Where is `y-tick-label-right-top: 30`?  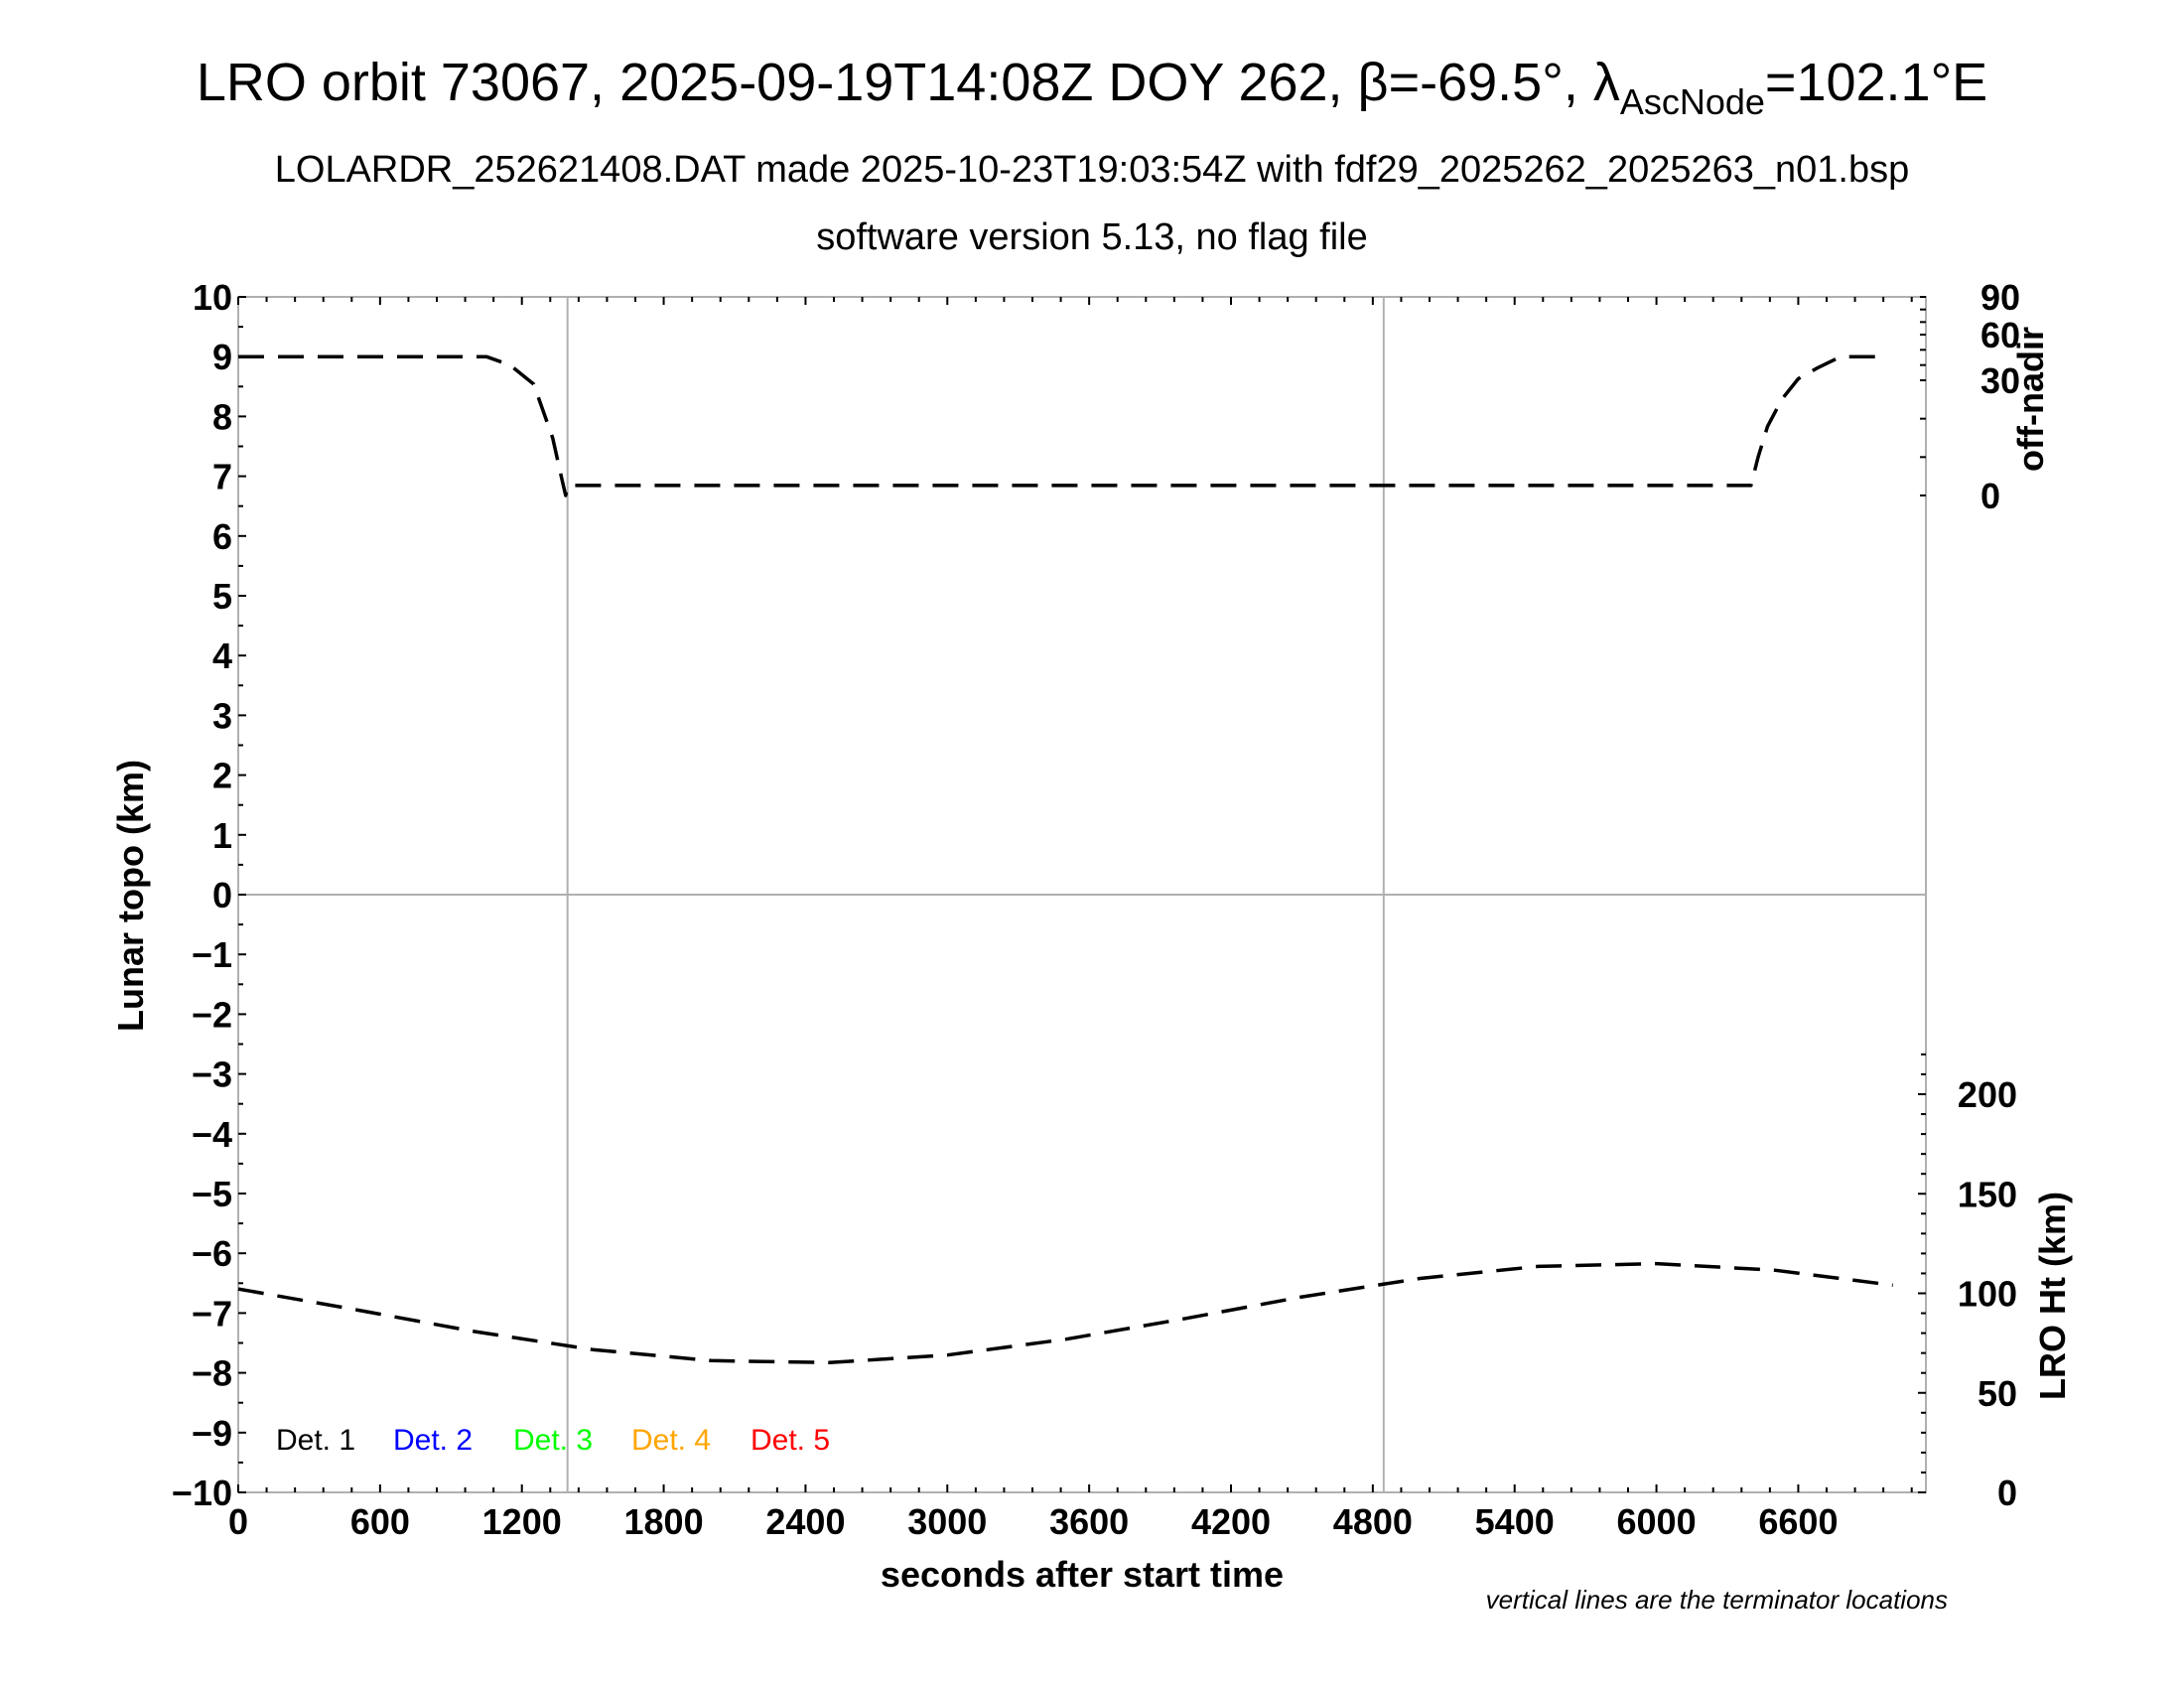 y-tick-label-right-top: 30 is located at coordinates (2000, 380).